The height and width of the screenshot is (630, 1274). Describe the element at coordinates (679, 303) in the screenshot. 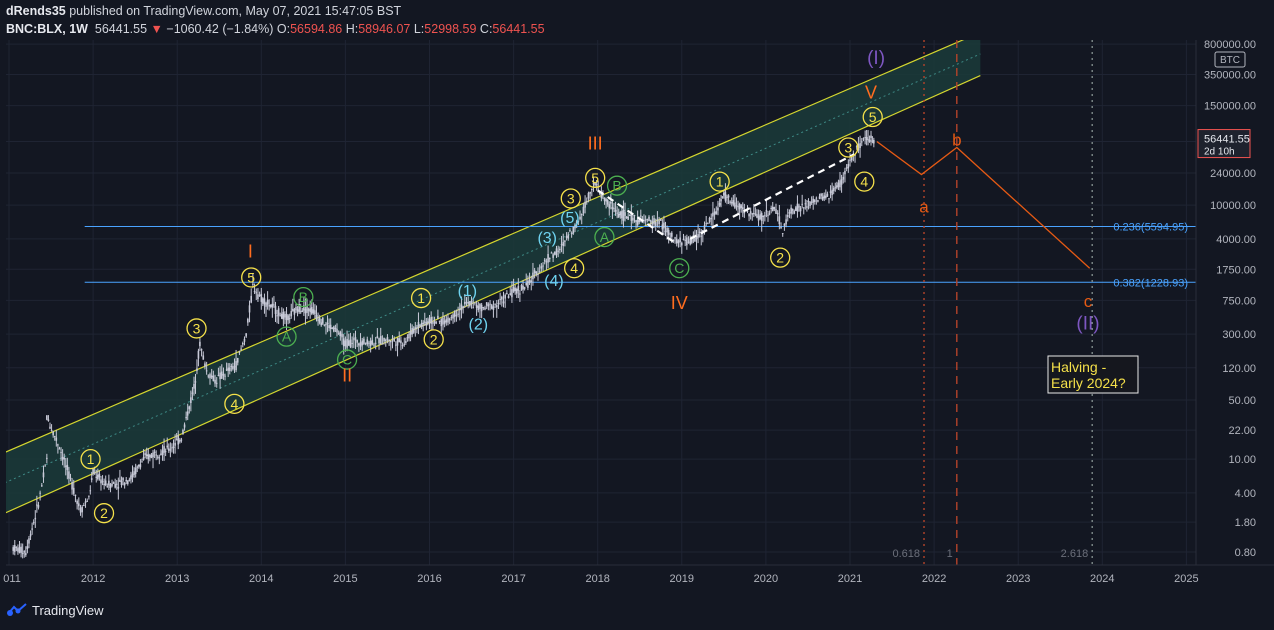

I see `wave-label: IV` at that location.